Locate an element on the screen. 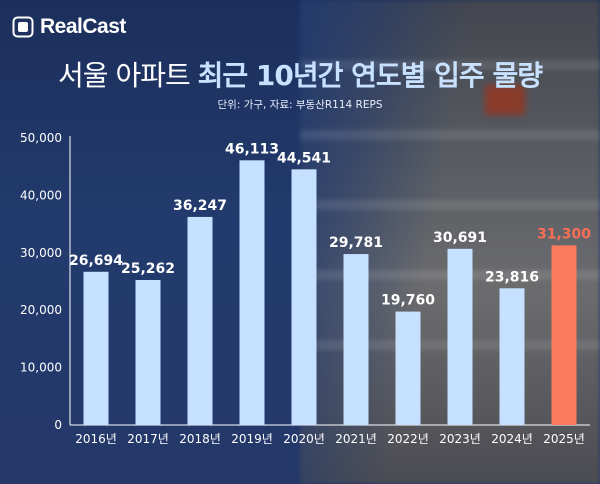  data-label: 26,694 is located at coordinates (96, 261).